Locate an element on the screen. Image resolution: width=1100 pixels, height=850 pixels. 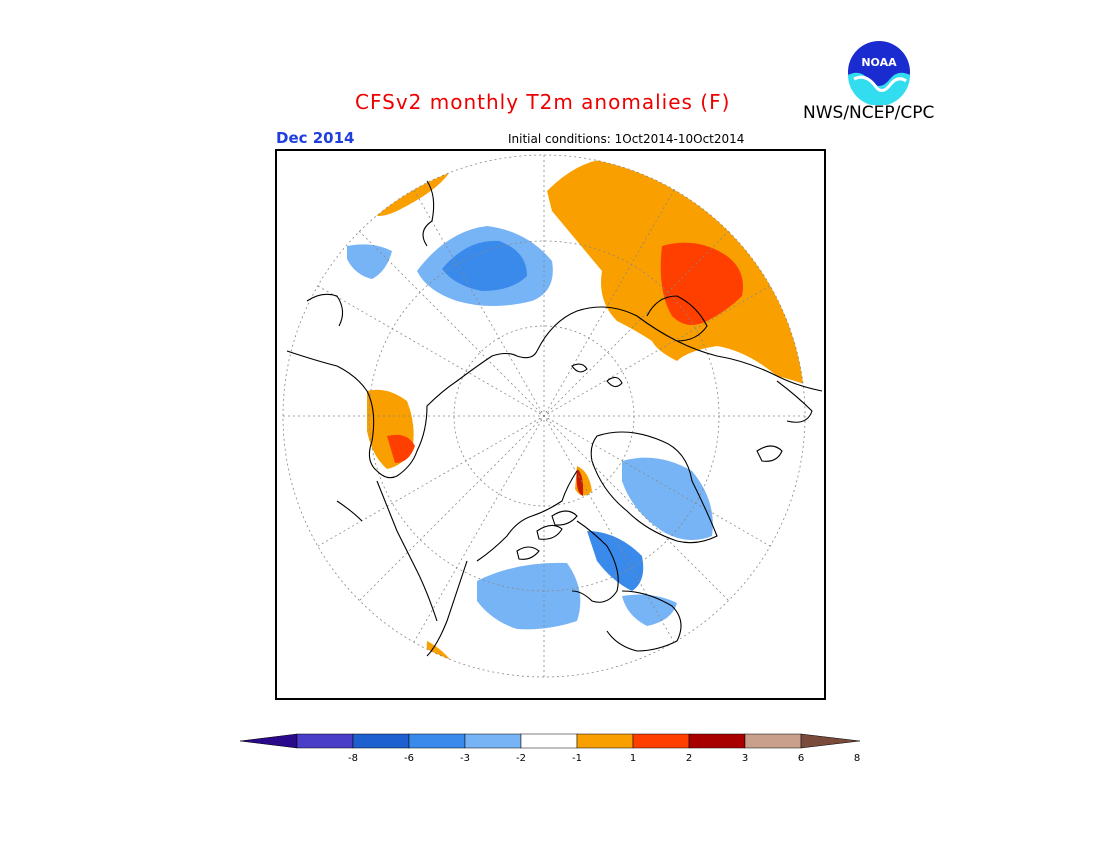
colorbar-tick-label: -3 is located at coordinates (465, 758).